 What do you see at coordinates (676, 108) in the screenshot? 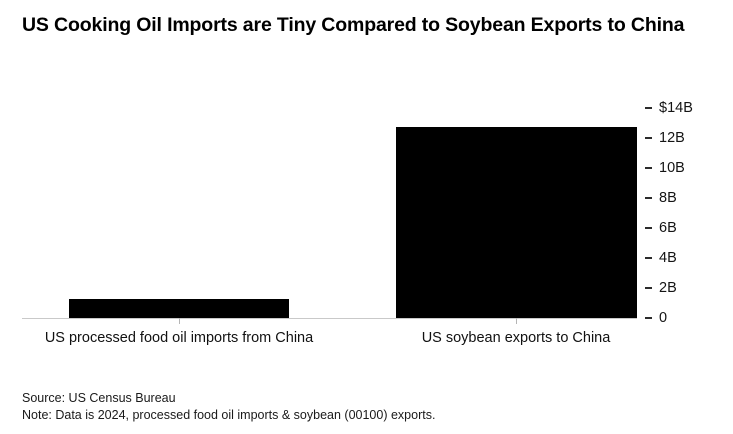
I see `y-axis-tick-label: $14B` at bounding box center [676, 108].